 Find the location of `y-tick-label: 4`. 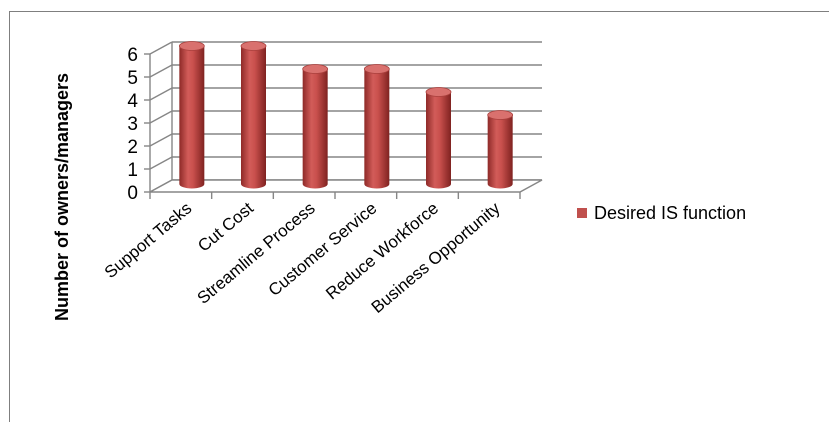

y-tick-label: 4 is located at coordinates (132, 101).